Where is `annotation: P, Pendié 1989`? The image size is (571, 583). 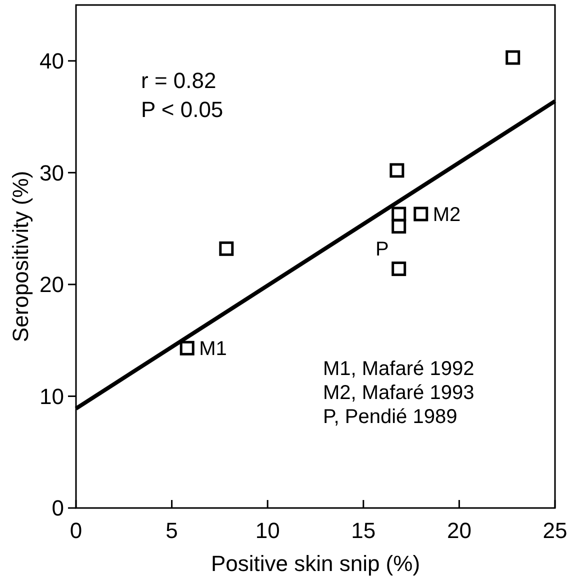
annotation: P, Pendié 1989 is located at coordinates (390, 417).